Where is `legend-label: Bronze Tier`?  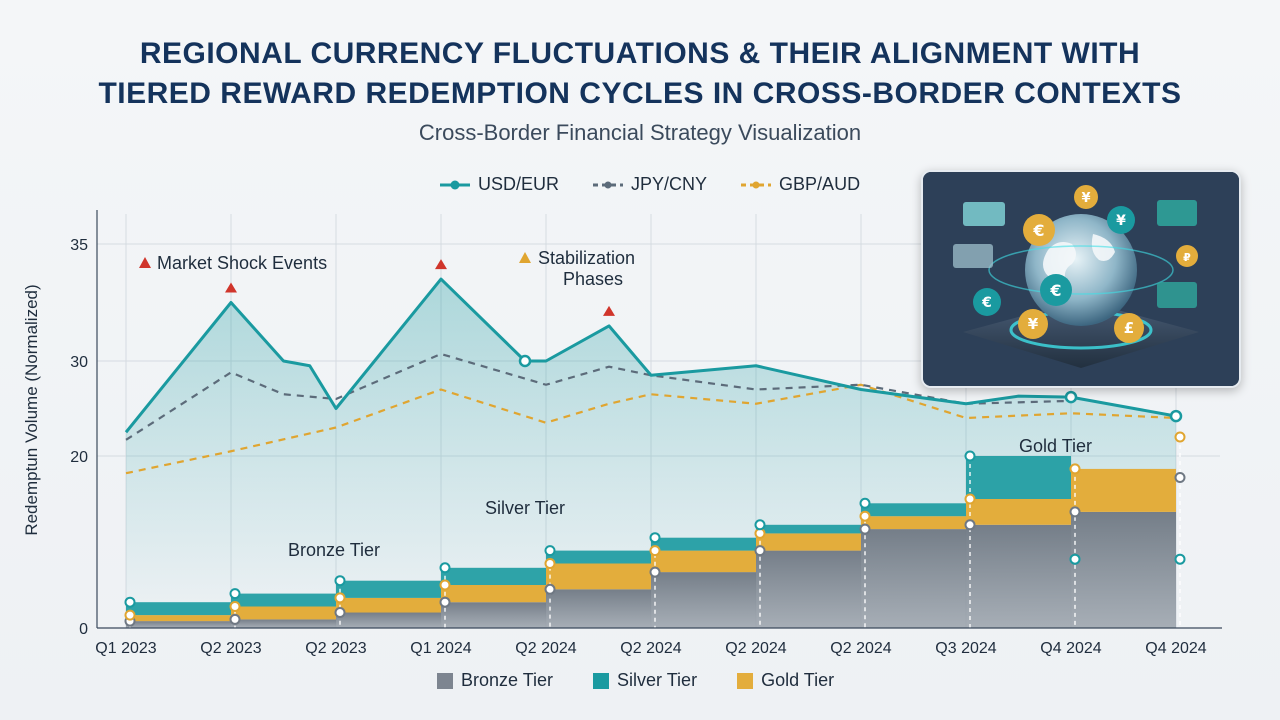
legend-label: Bronze Tier is located at coordinates (507, 680).